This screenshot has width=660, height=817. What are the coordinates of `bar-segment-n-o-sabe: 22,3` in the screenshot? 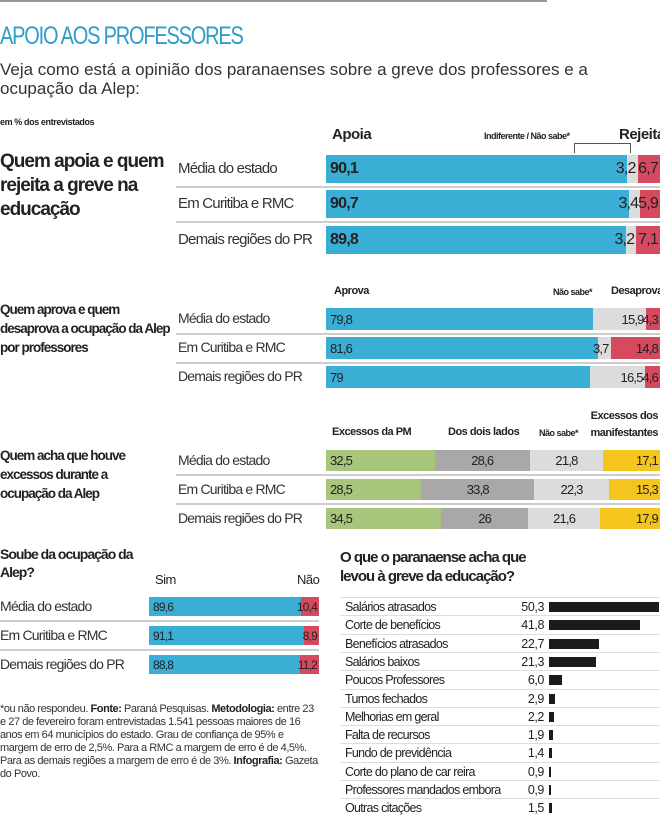 It's located at (571, 489).